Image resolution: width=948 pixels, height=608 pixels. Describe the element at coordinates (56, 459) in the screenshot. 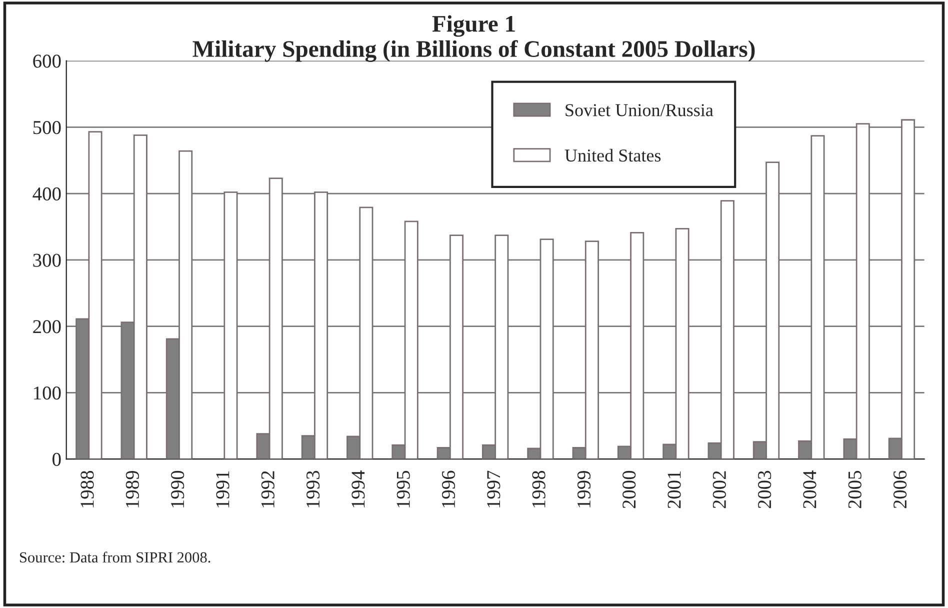

I see `y-tick-label: 0` at that location.